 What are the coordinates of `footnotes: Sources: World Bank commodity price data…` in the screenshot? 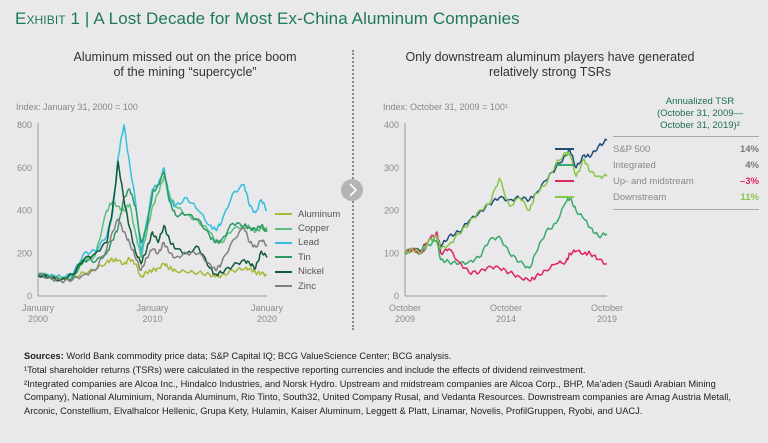 It's located at (389, 384).